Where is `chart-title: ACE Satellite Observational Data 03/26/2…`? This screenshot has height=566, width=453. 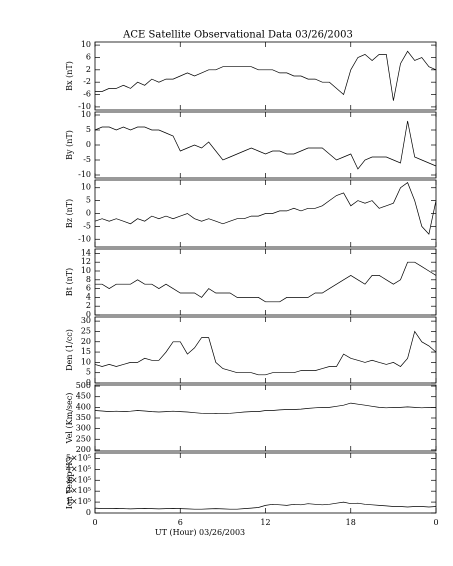 chart-title: ACE Satellite Observational Data 03/26/2… is located at coordinates (237, 35).